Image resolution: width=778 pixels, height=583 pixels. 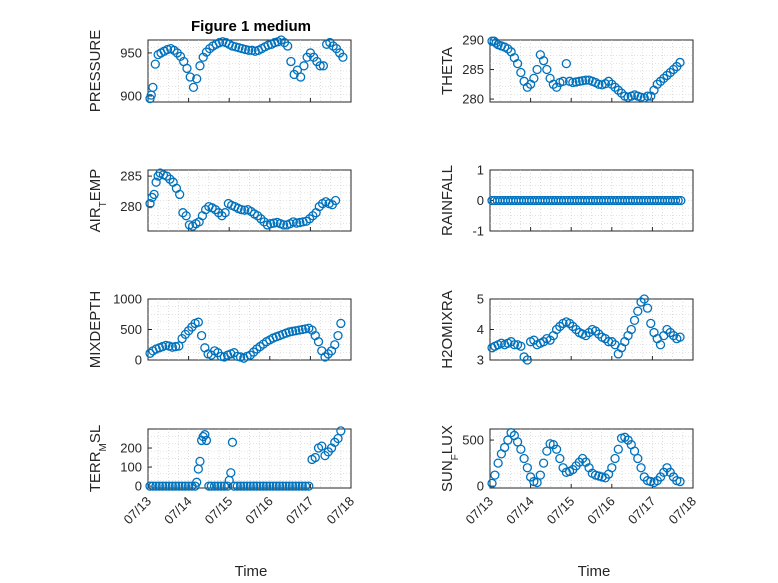 I want to click on y-tick-label: 500, so click(x=473, y=440).